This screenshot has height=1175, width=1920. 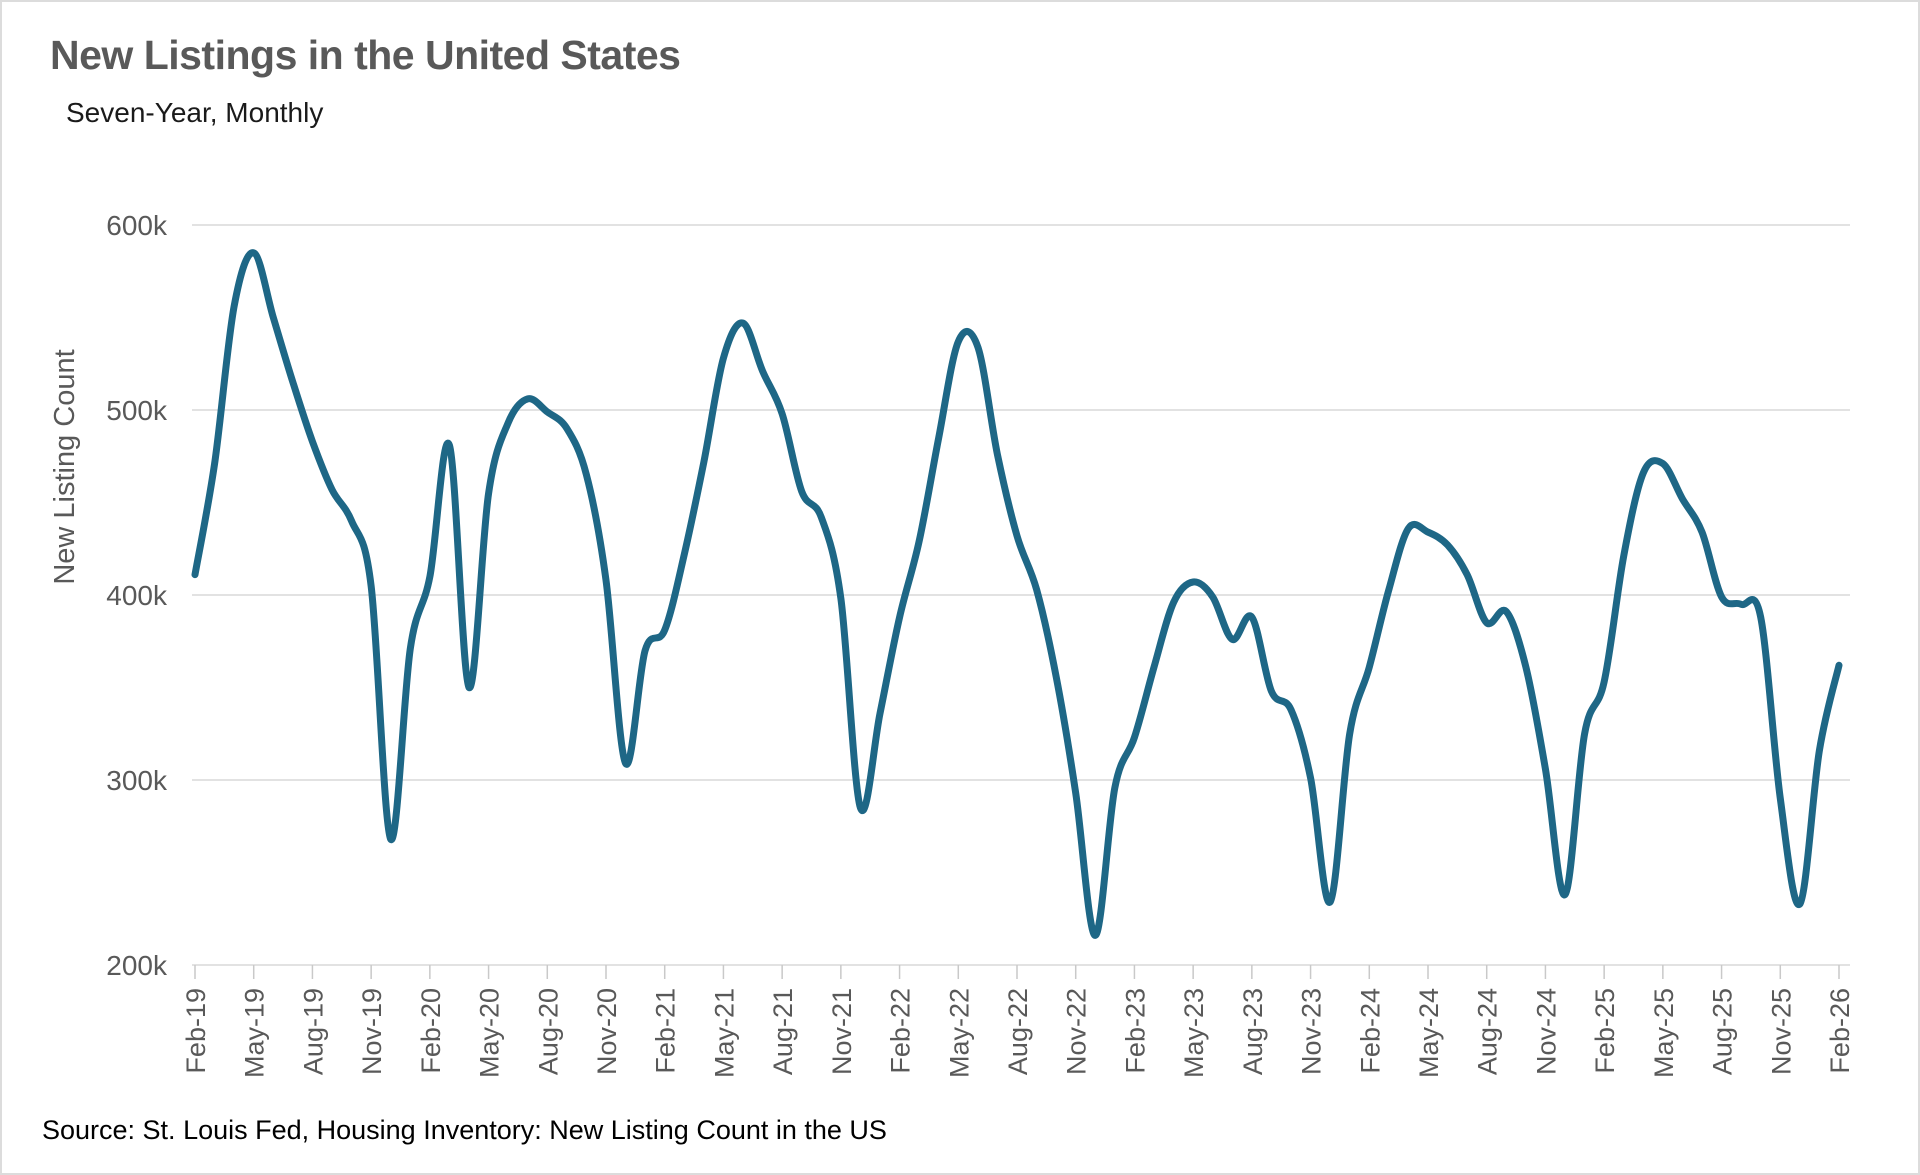 I want to click on x-tick-label: Aug-21, so click(x=783, y=1031).